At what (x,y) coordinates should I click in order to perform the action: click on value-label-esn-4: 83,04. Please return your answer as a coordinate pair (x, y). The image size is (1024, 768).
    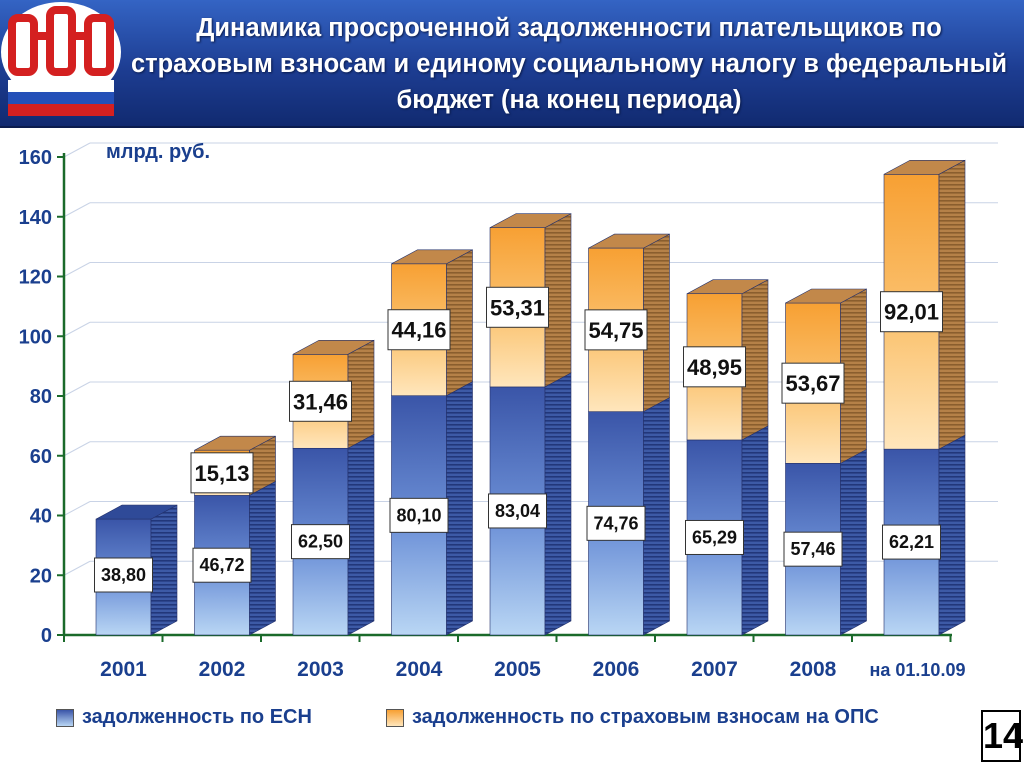
    Looking at the image, I should click on (517, 511).